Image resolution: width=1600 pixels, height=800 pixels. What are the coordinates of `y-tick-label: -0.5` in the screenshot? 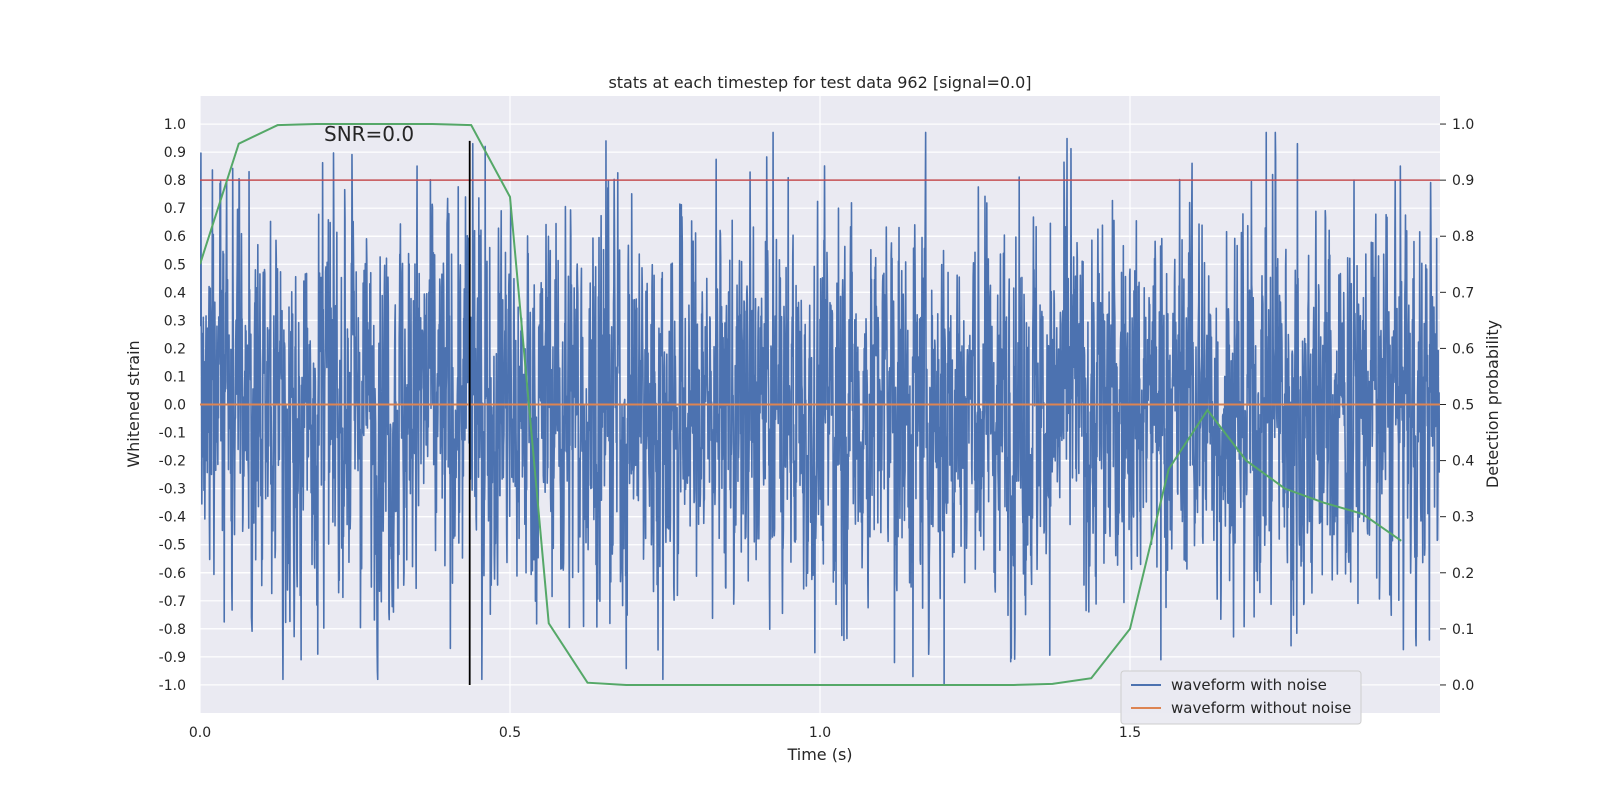 It's located at (172, 546).